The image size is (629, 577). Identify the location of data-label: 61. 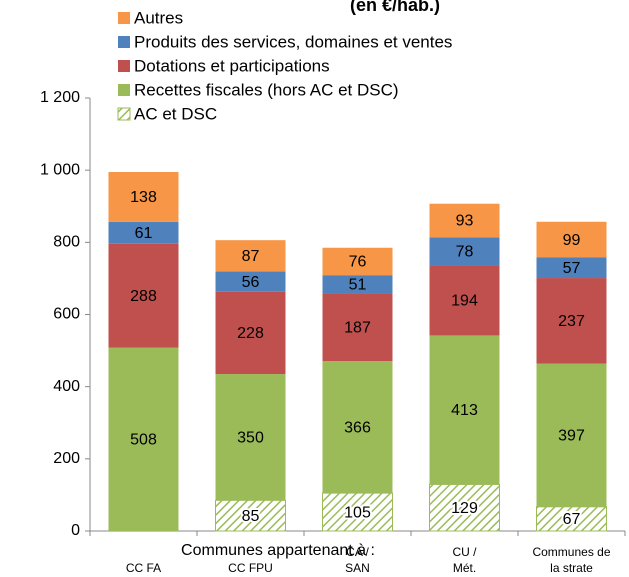
(144, 233).